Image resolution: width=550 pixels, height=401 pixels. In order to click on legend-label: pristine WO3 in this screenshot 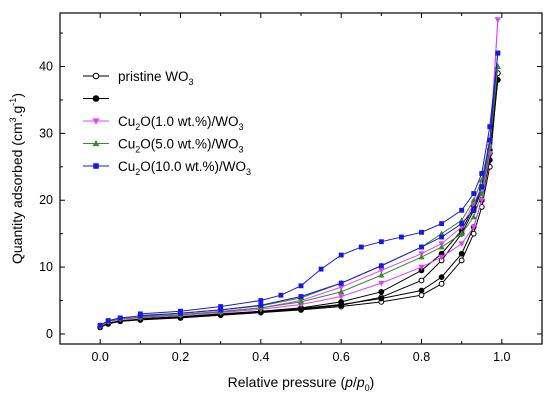, I will do `click(156, 78)`.